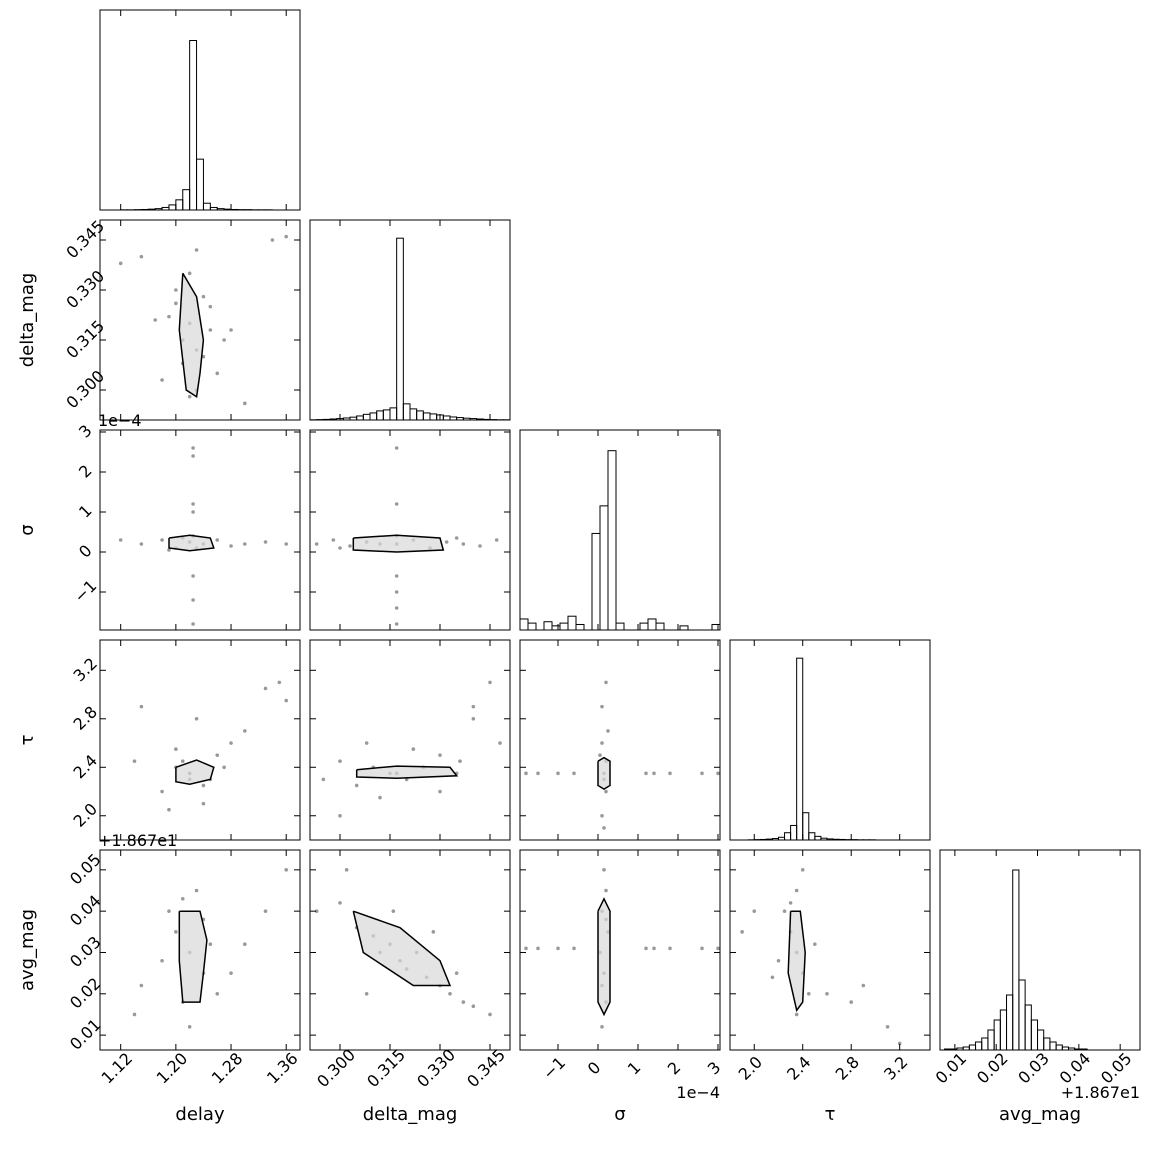  I want to click on y-axis-label: delta_mag, so click(27, 320).